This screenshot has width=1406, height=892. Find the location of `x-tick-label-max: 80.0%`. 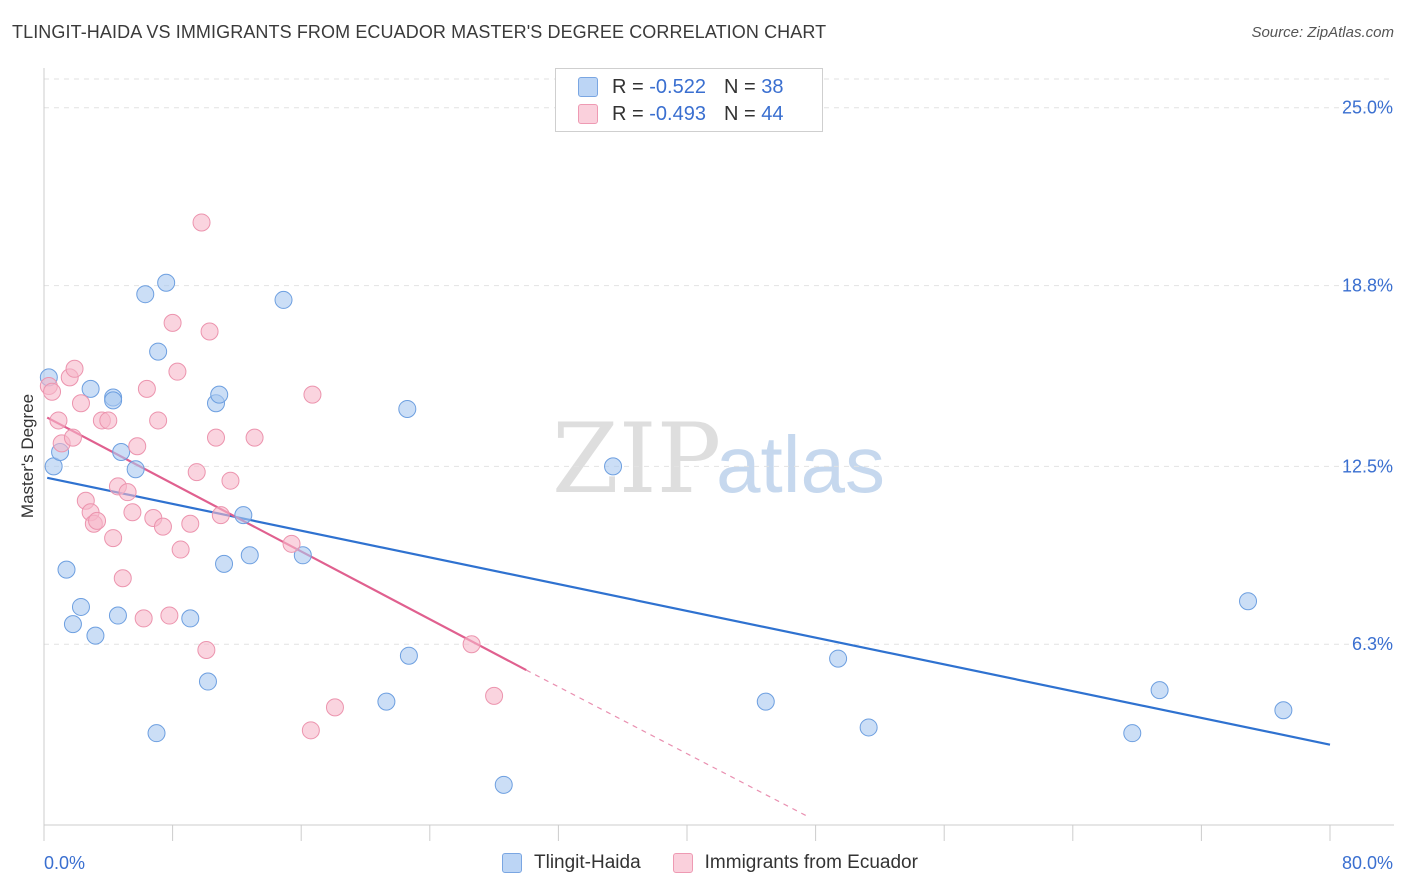

x-tick-label-max: 80.0% is located at coordinates (1367, 863).